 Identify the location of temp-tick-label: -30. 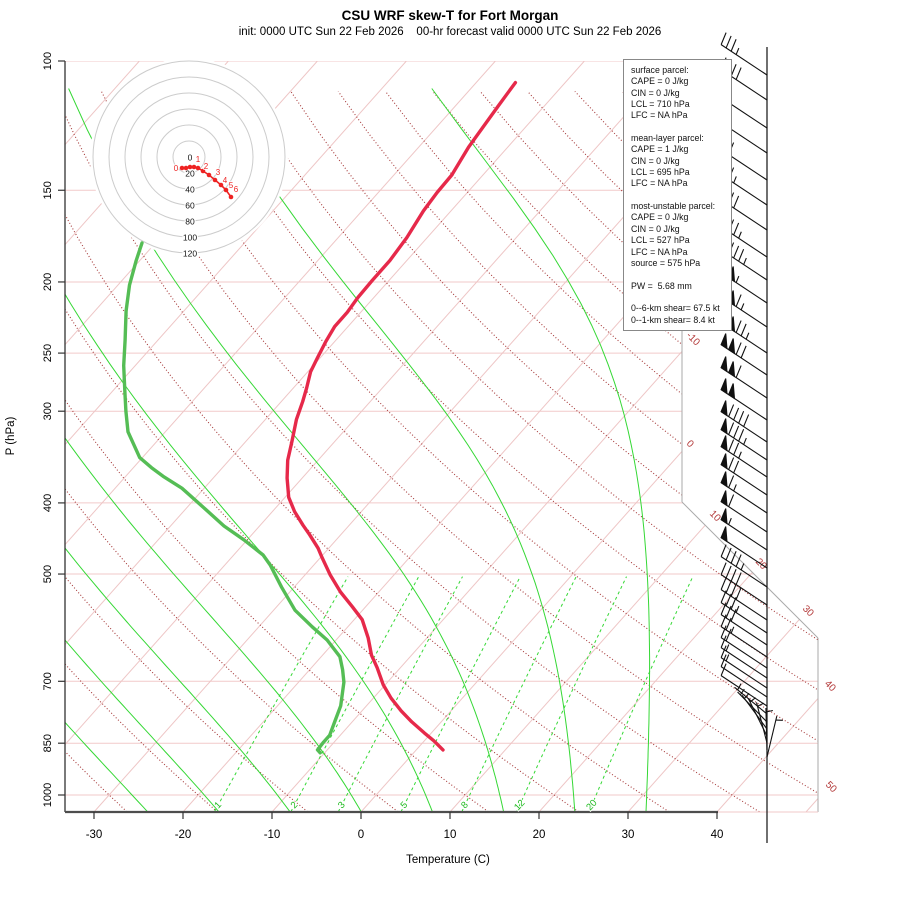
(94, 835).